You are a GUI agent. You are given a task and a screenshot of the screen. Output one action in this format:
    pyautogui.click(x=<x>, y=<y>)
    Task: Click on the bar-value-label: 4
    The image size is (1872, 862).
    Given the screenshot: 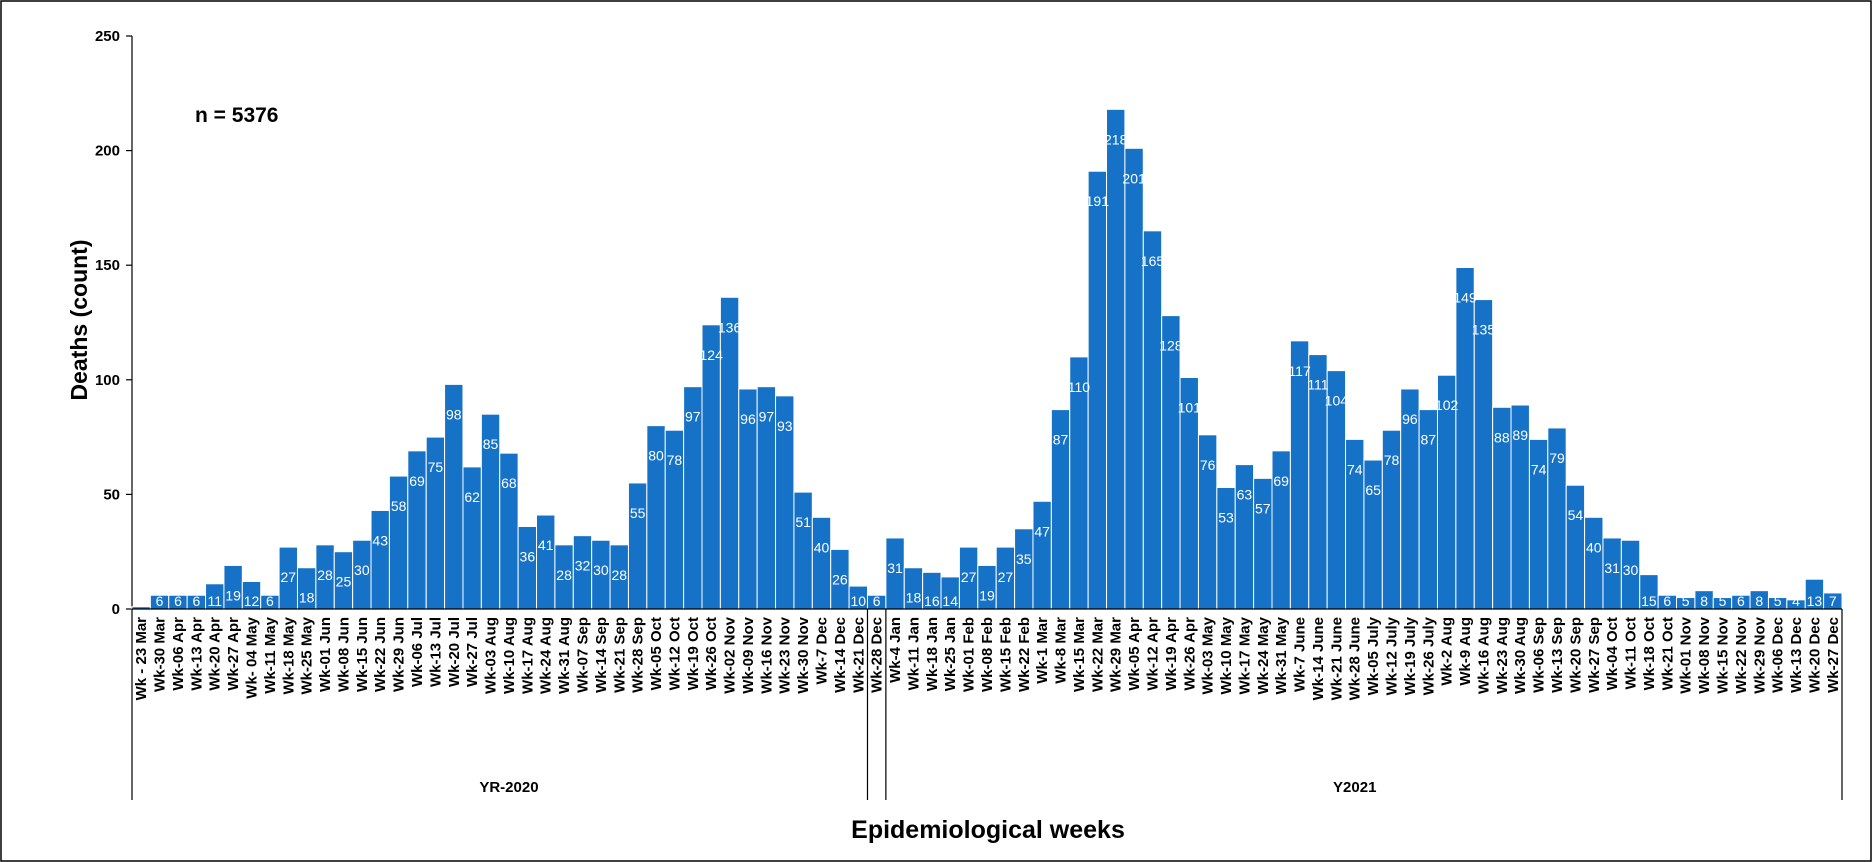 What is the action you would take?
    pyautogui.click(x=1796, y=601)
    